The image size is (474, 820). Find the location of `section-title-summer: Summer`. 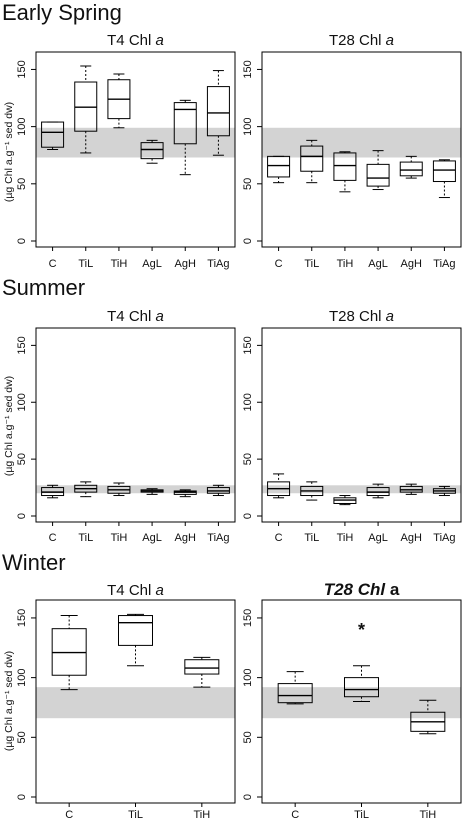

section-title-summer: Summer is located at coordinates (44, 287).